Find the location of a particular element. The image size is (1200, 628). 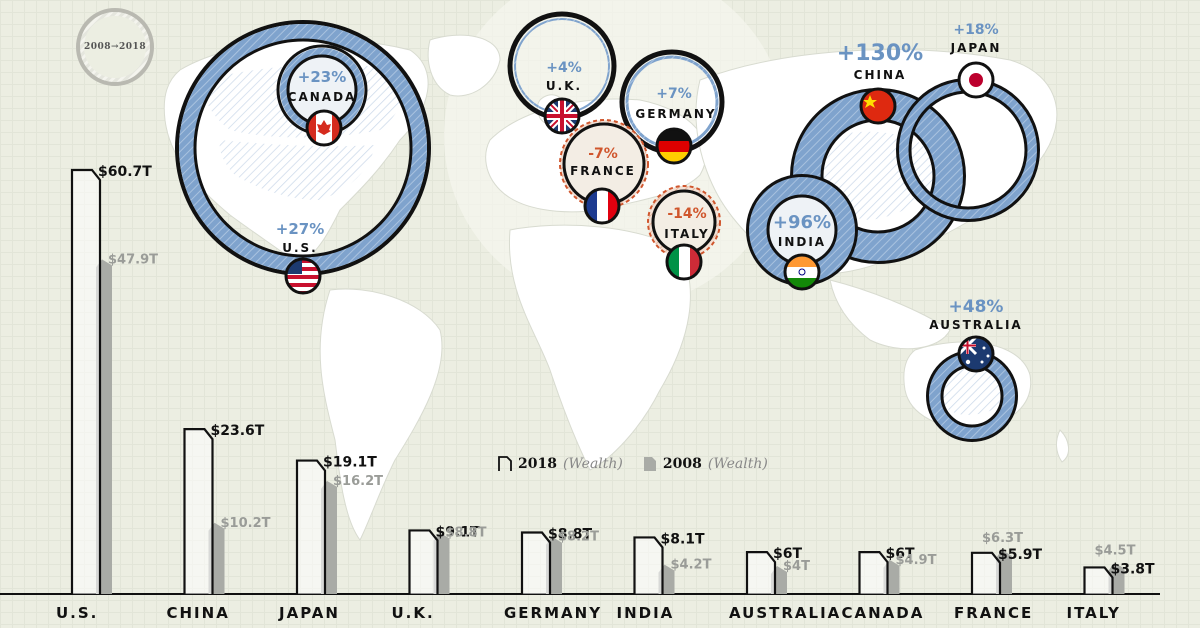

bar-2018-italy is located at coordinates (1098, 580).